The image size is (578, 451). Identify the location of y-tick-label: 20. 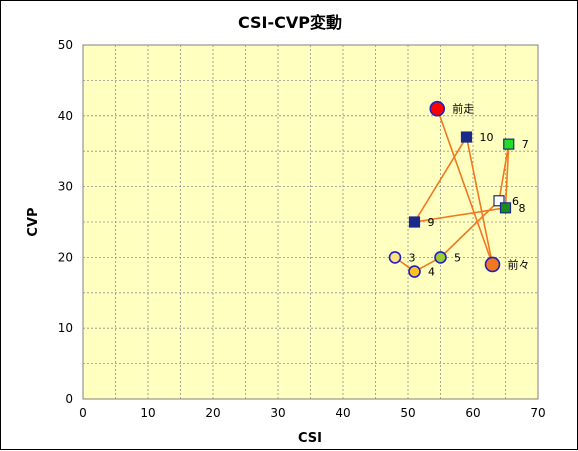
(65, 257).